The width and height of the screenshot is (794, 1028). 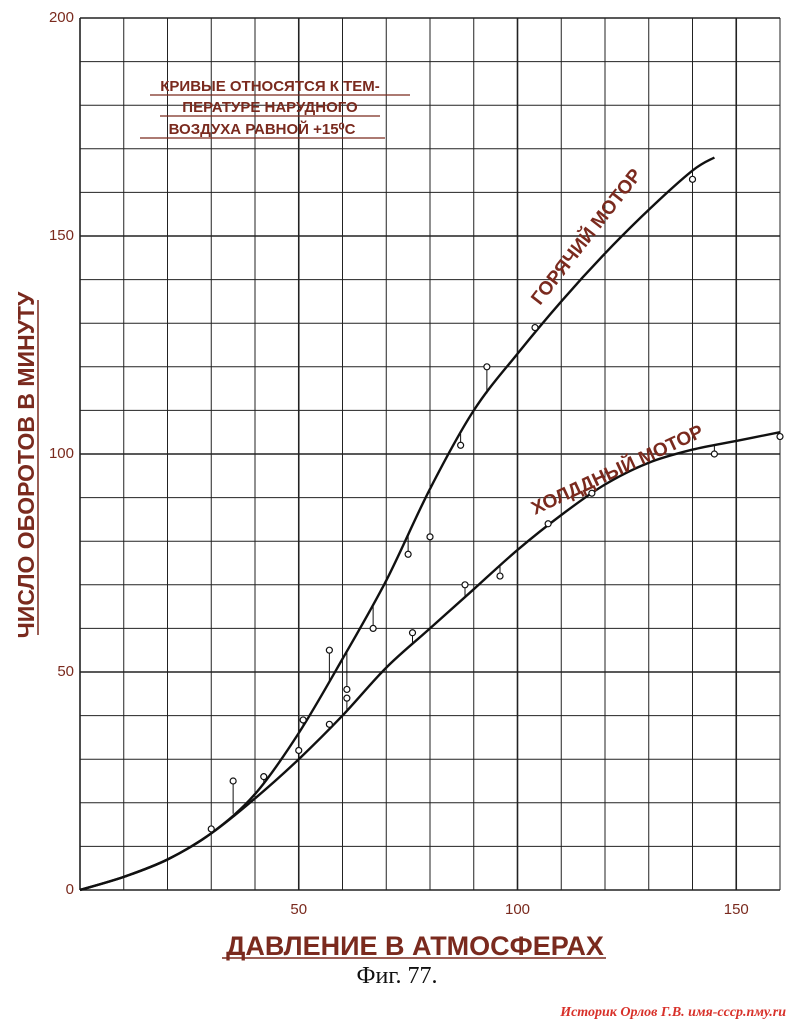 What do you see at coordinates (672, 1012) in the screenshot?
I see `watermark: Историк Орлов Г.В. имя-ссср.пму.ru` at bounding box center [672, 1012].